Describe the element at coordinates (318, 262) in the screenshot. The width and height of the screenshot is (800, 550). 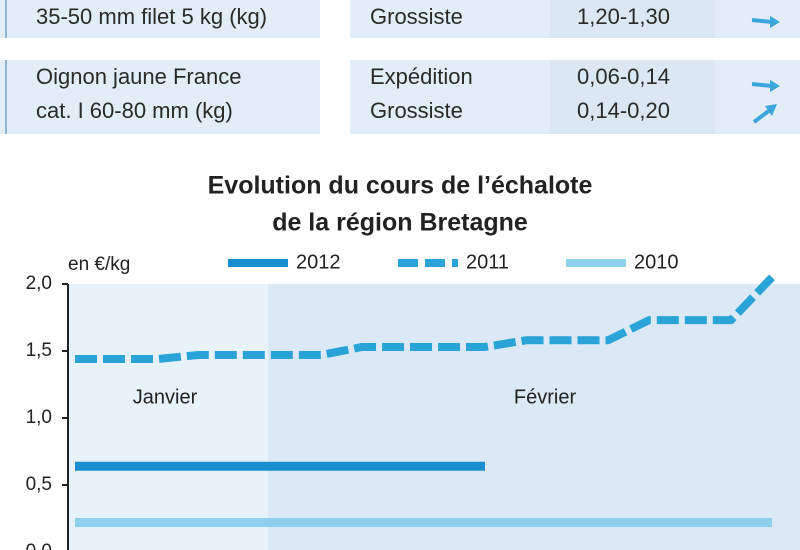
I see `legend-label: 2012` at that location.